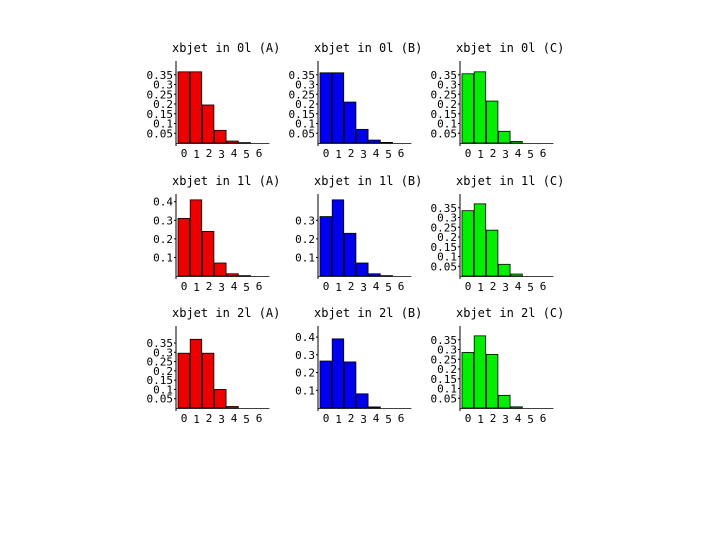 Image resolution: width=720 pixels, height=540 pixels. What do you see at coordinates (510, 313) in the screenshot?
I see `chart-title: xbjet in 2l (C)` at bounding box center [510, 313].